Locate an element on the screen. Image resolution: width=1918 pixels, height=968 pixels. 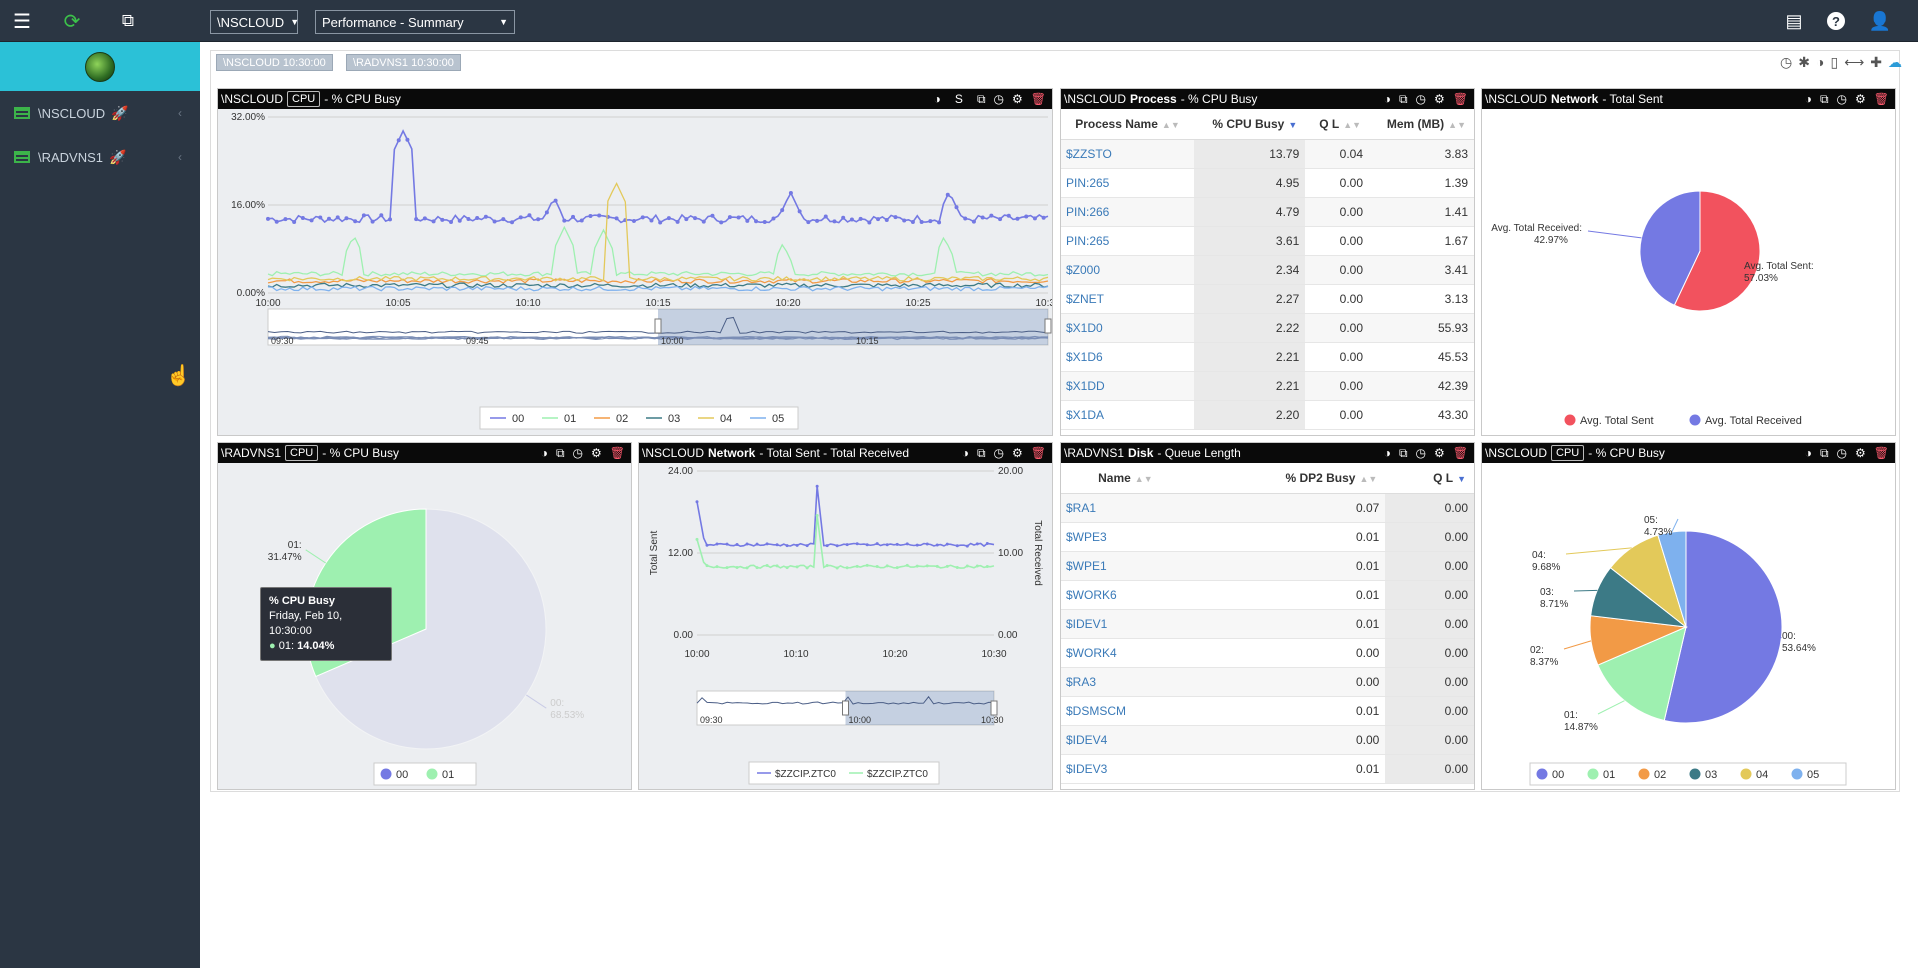
sidebar-item-nscloud: \NSCLOUD 🚀 ‹ is located at coordinates (100, 113).